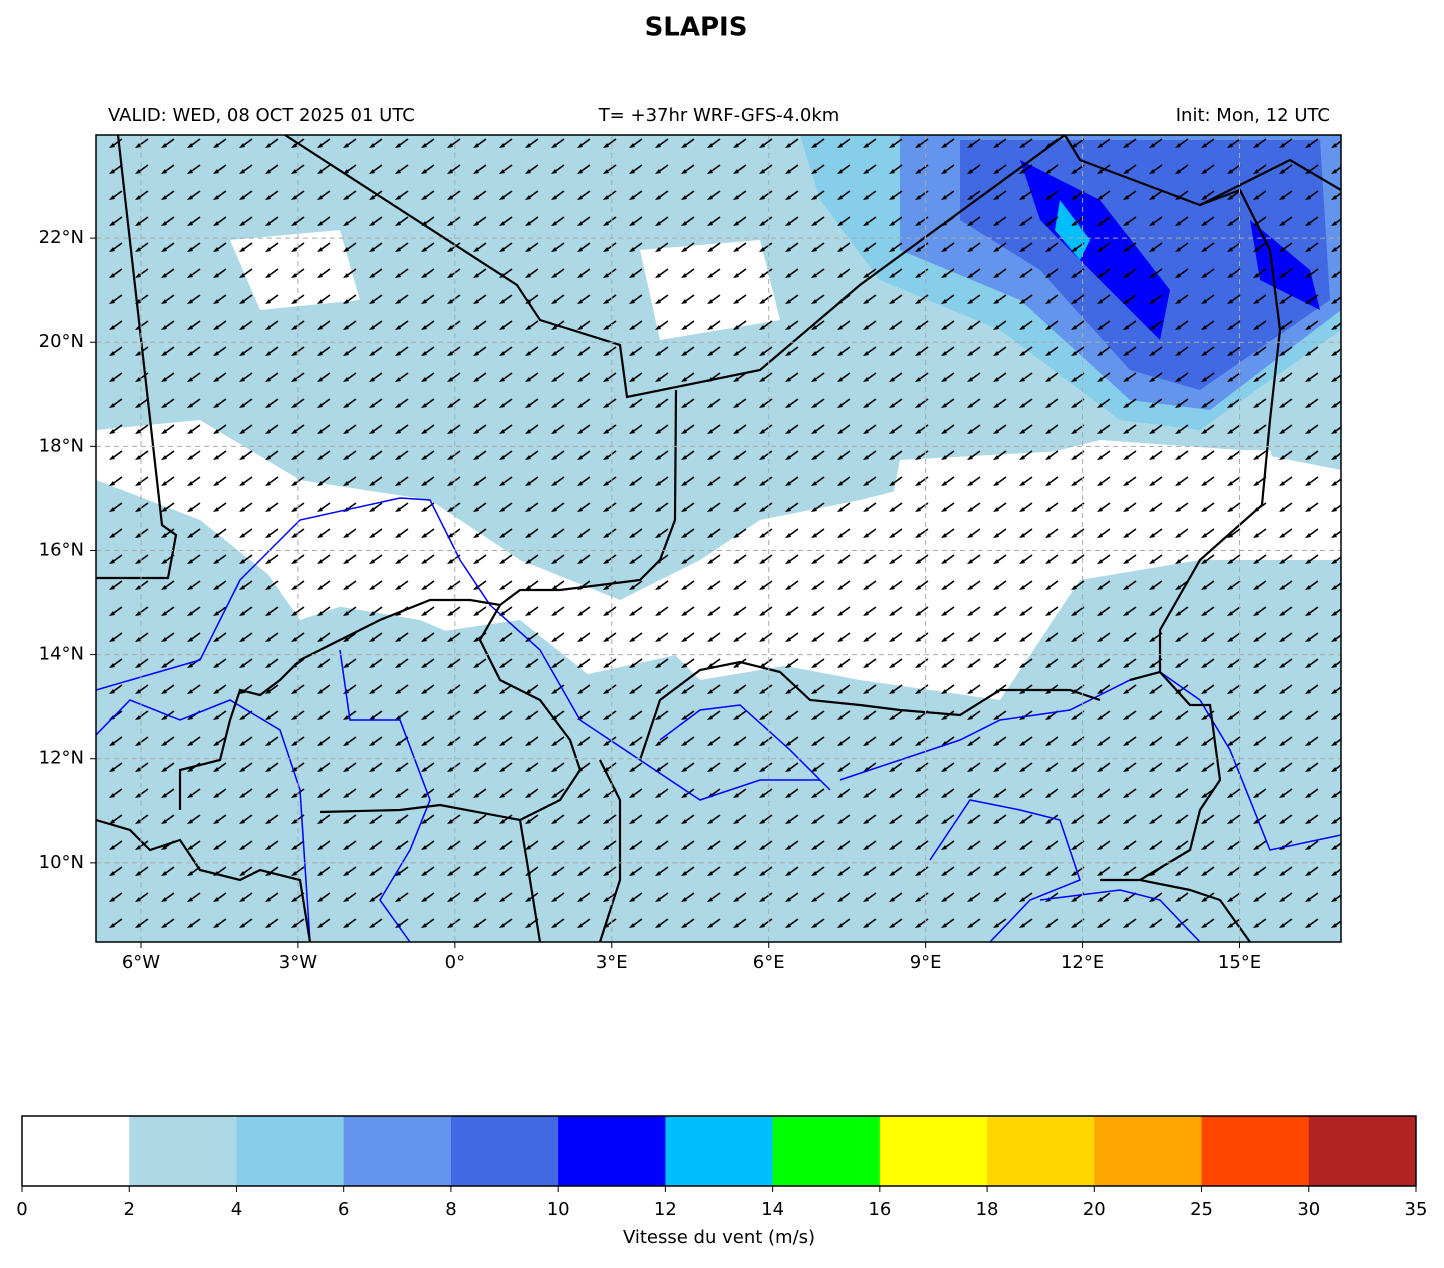  Describe the element at coordinates (1308, 1209) in the screenshot. I see `colorbar-tick-label: 30` at that location.